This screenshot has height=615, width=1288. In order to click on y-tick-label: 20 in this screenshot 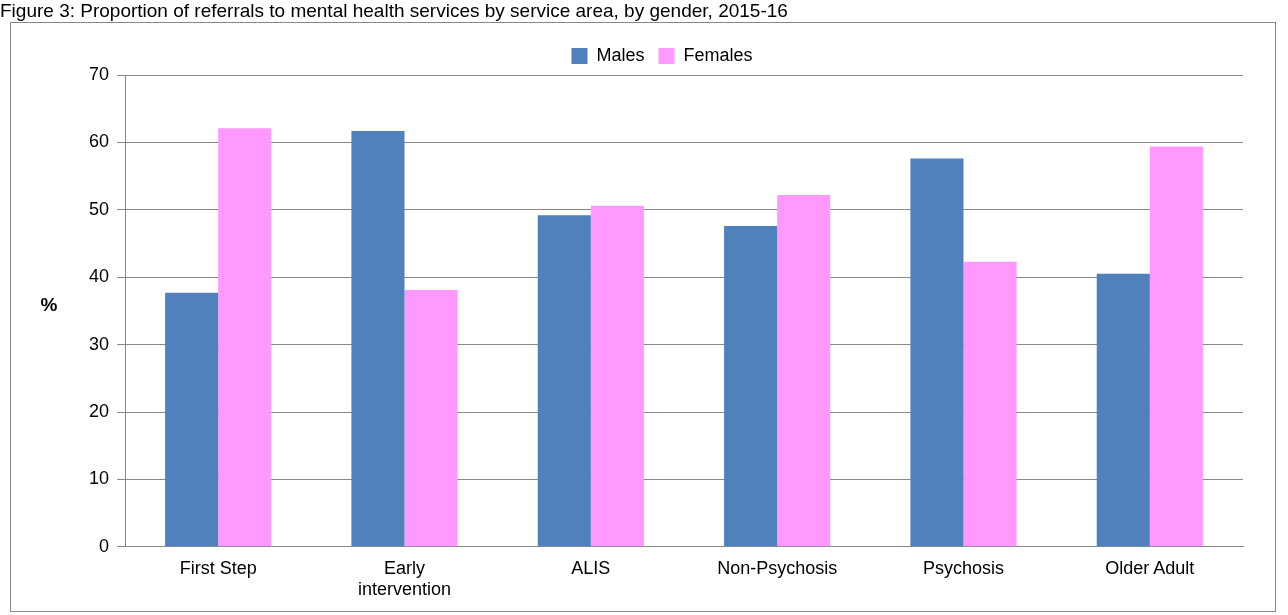, I will do `click(99, 410)`.